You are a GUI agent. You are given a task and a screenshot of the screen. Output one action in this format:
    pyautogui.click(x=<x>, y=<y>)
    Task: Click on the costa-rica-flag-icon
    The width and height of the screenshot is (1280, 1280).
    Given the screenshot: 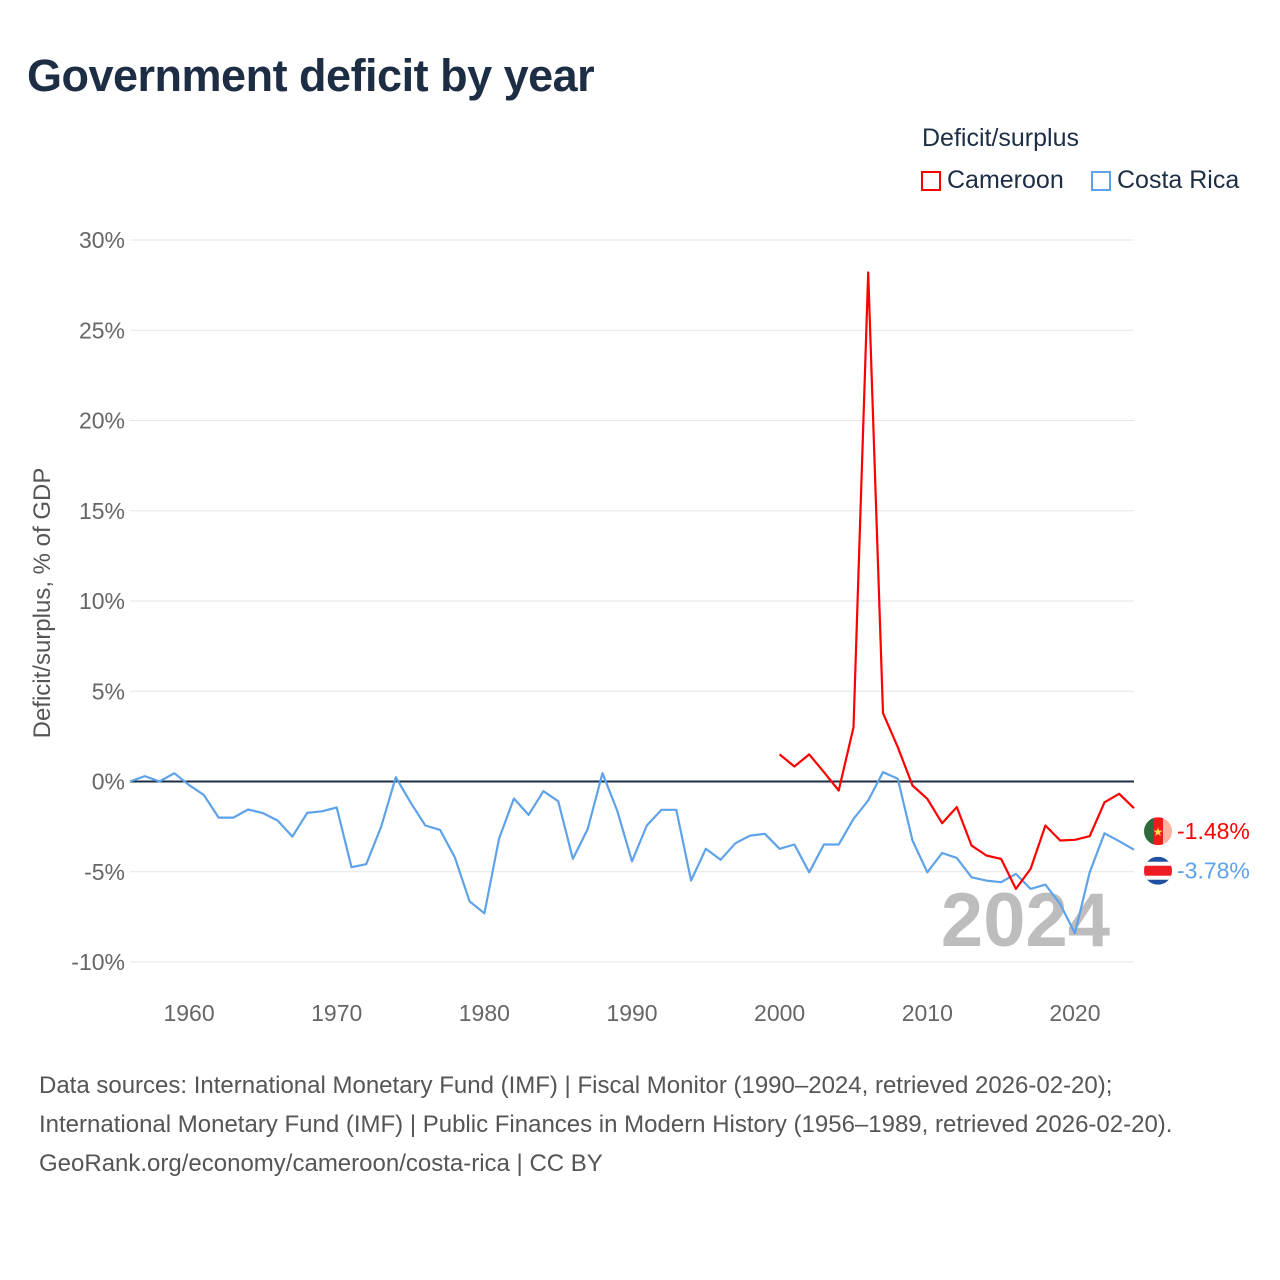 What is the action you would take?
    pyautogui.click(x=1158, y=870)
    